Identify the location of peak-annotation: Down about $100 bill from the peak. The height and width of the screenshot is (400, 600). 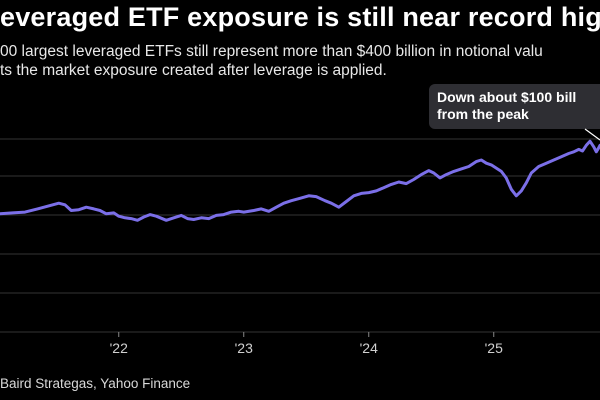
(514, 112).